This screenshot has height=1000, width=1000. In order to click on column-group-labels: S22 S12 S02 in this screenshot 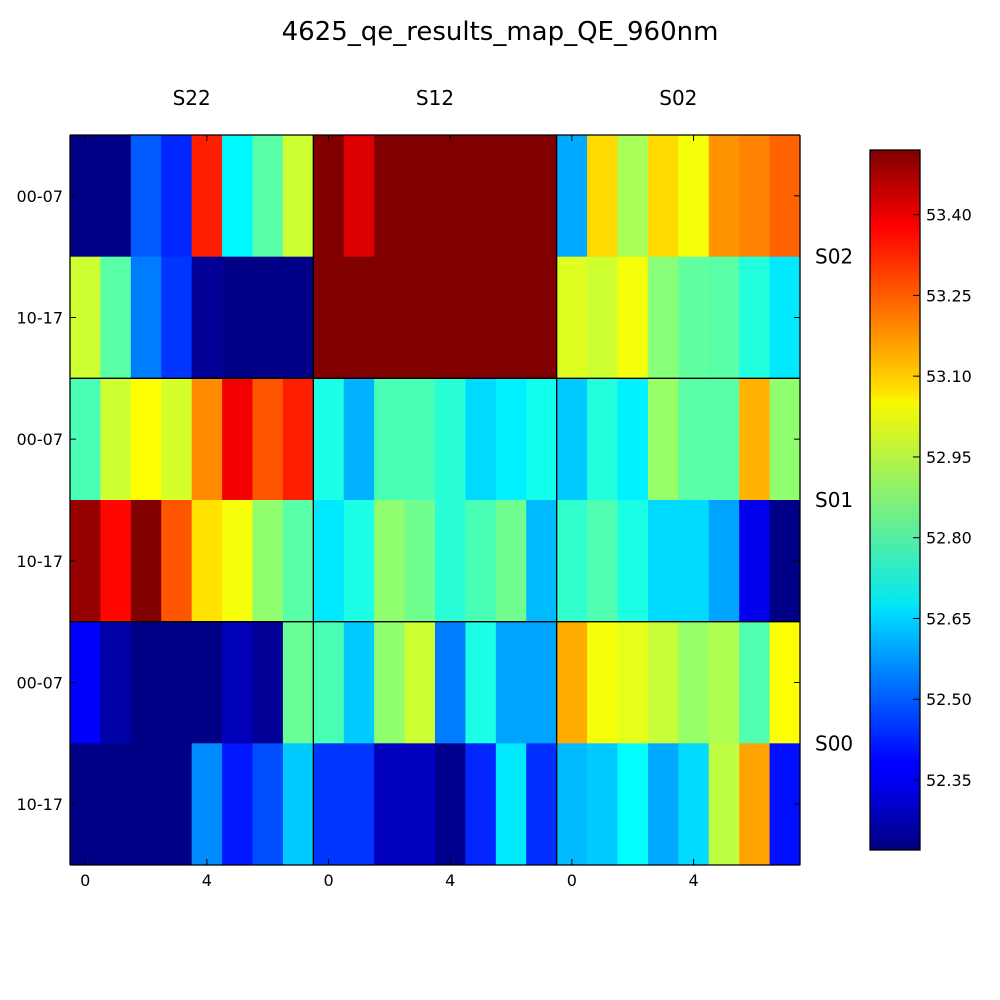, I will do `click(435, 98)`.